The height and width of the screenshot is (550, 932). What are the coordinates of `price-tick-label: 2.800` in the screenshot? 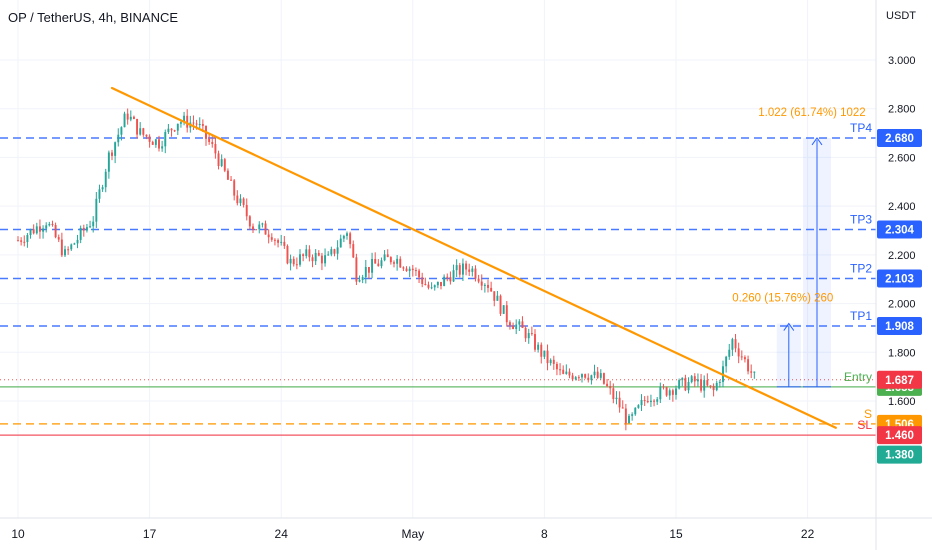 It's located at (902, 110).